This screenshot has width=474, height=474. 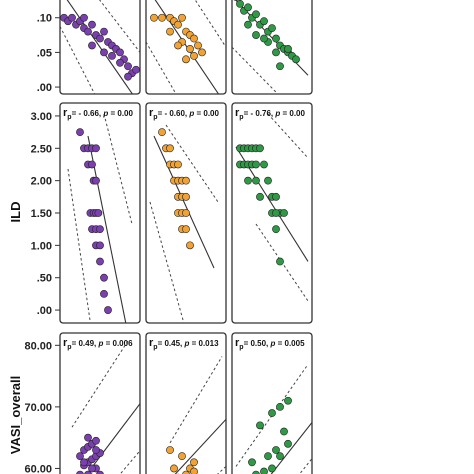 I want to click on y-tick-label: 1.50, so click(x=41, y=214).